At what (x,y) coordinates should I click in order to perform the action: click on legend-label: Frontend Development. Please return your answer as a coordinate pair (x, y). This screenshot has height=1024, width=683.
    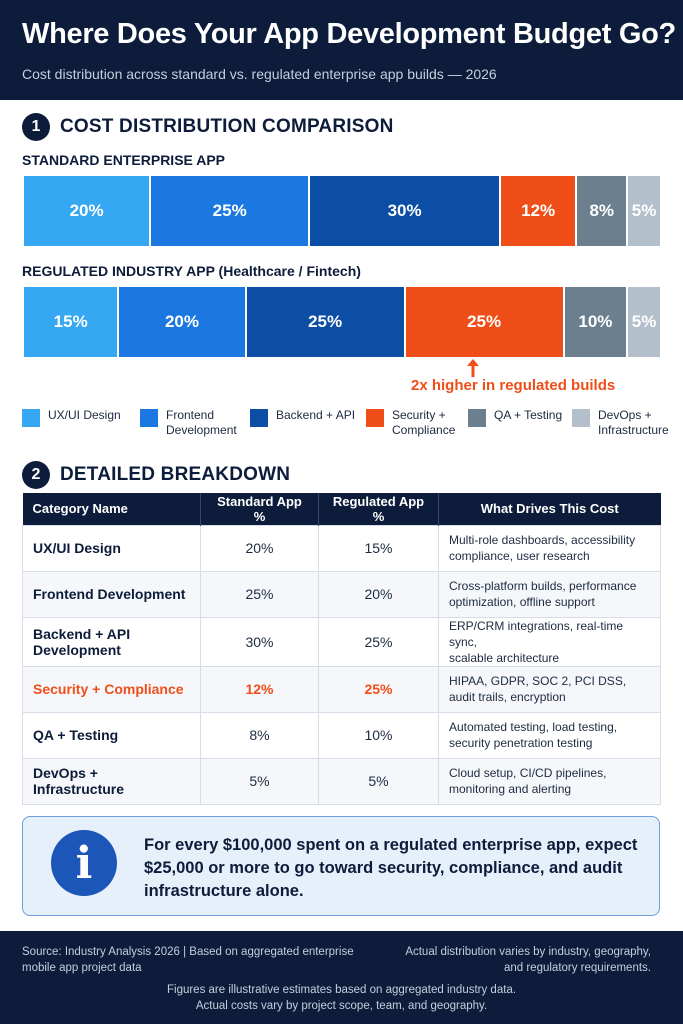
    Looking at the image, I should click on (201, 422).